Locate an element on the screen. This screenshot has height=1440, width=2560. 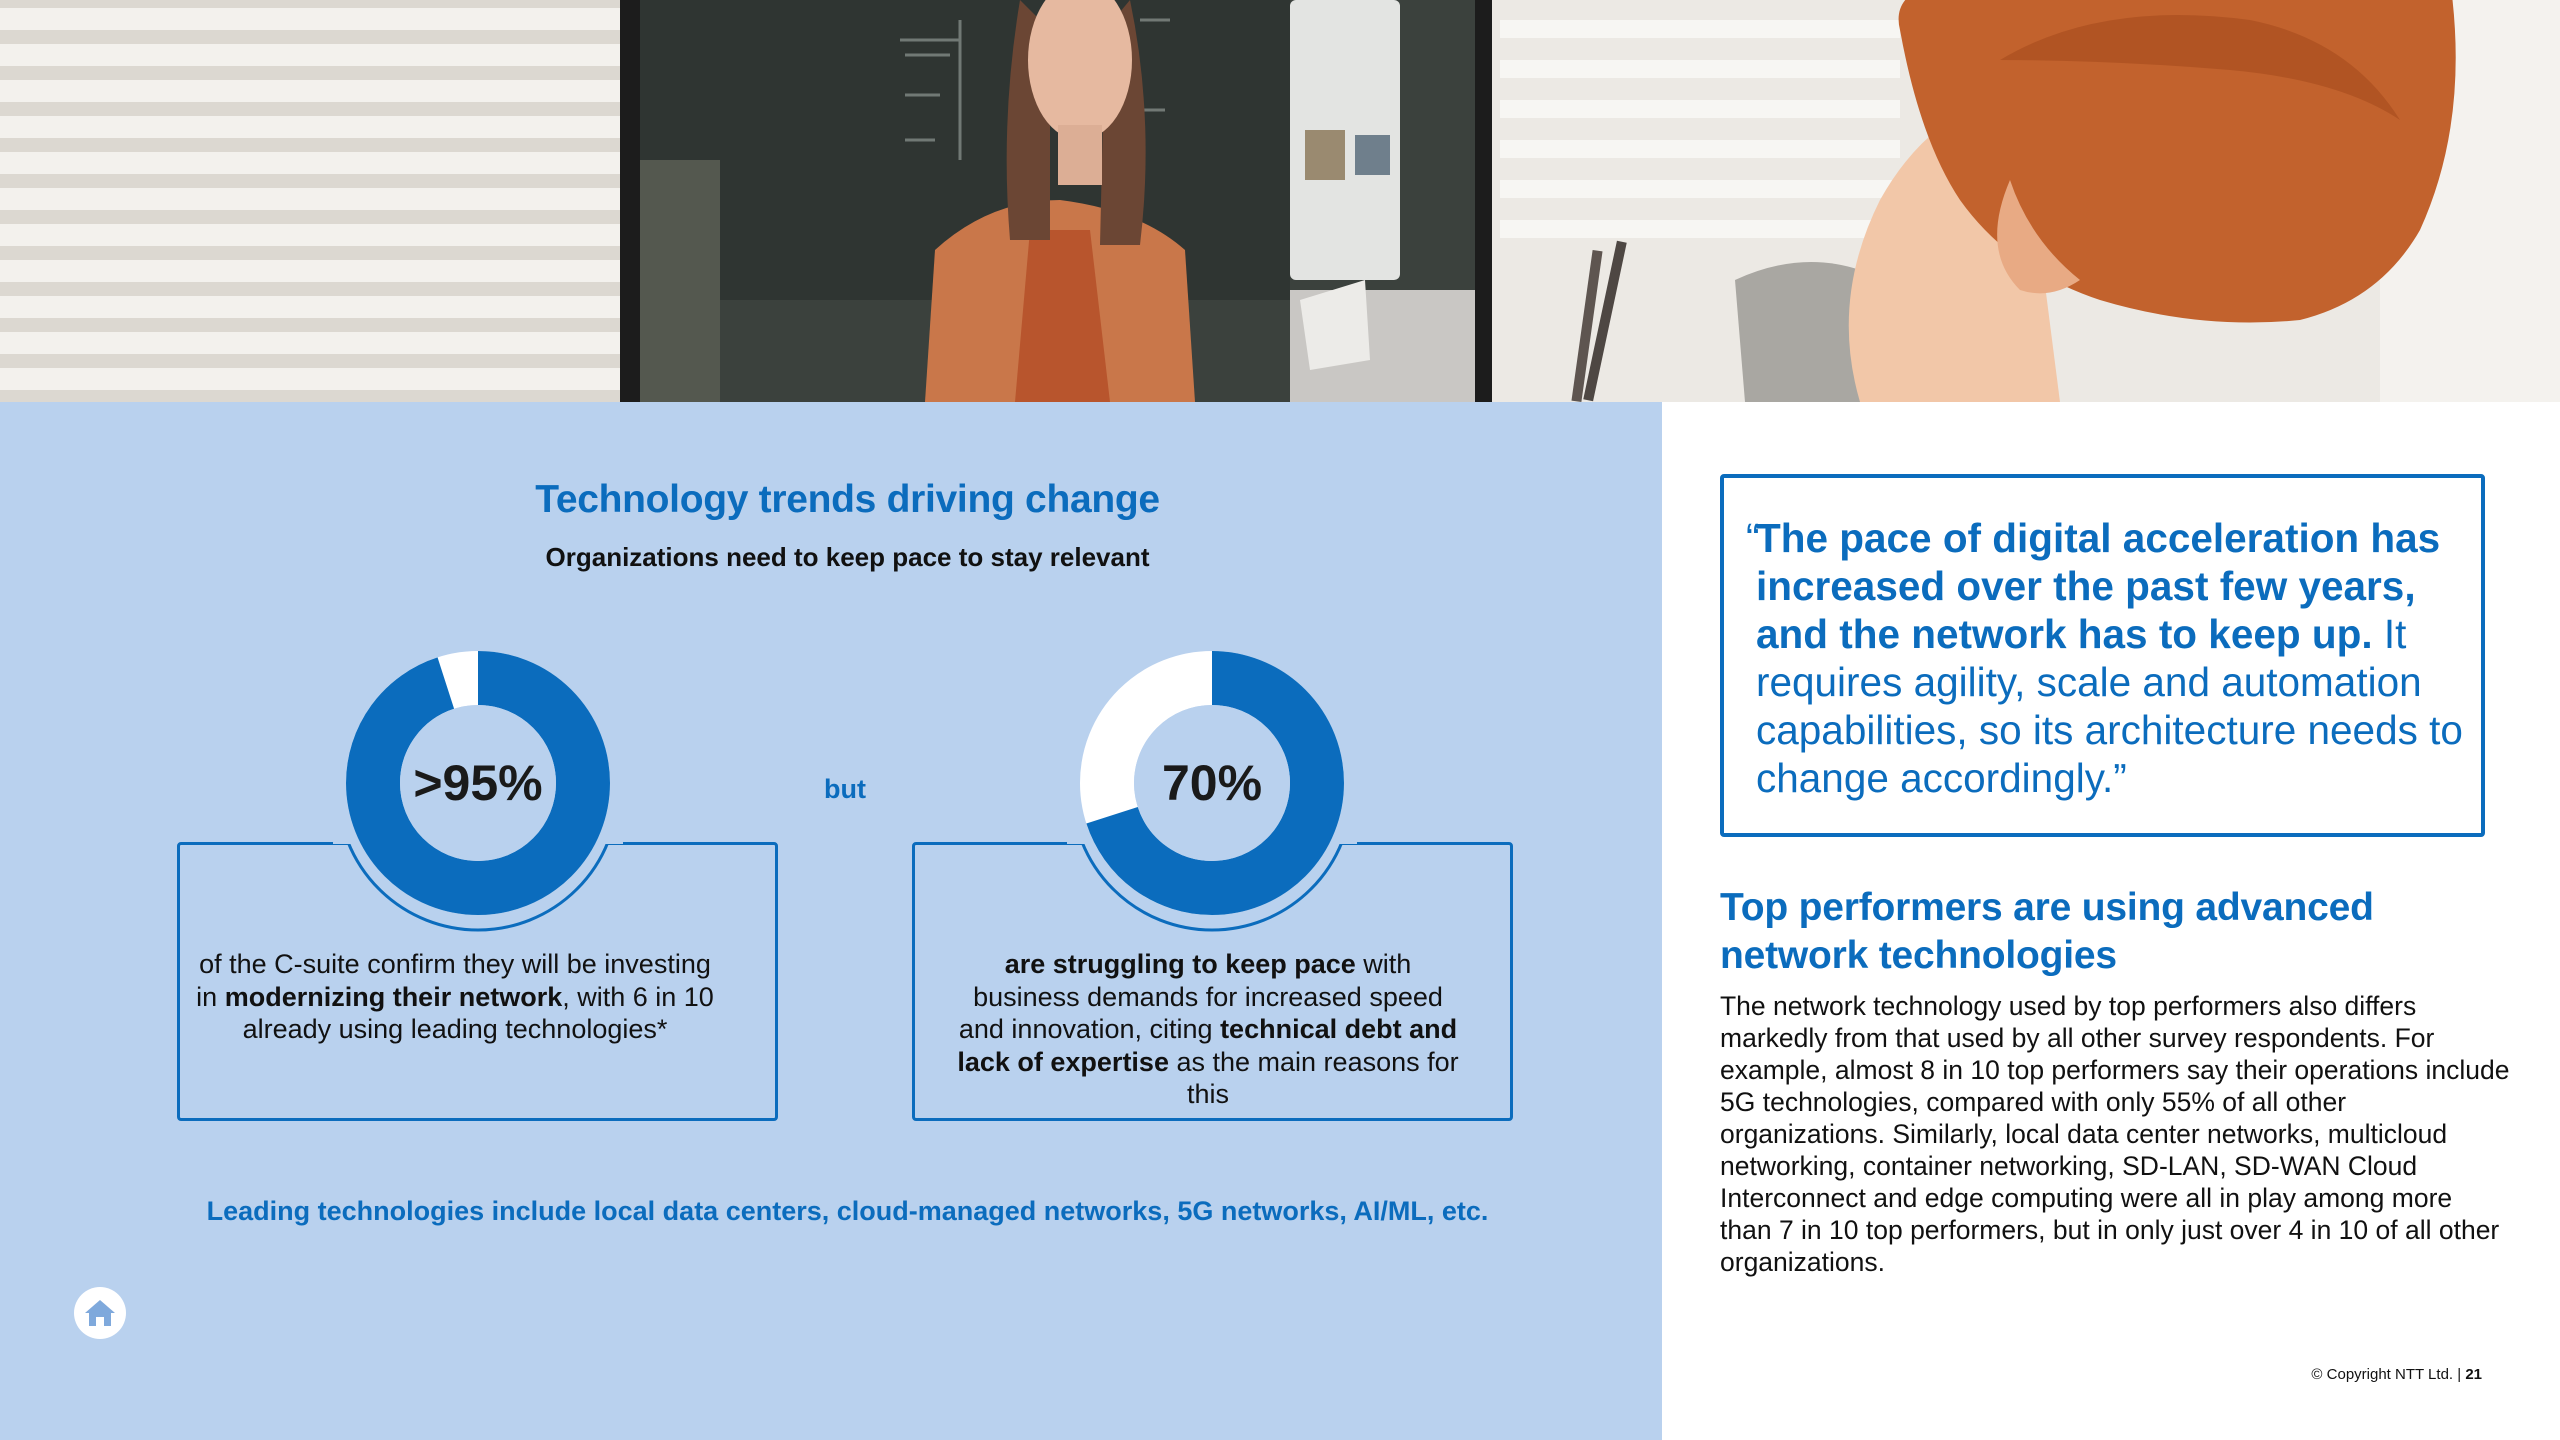
quote-open-mark: “ is located at coordinates (1753, 538).